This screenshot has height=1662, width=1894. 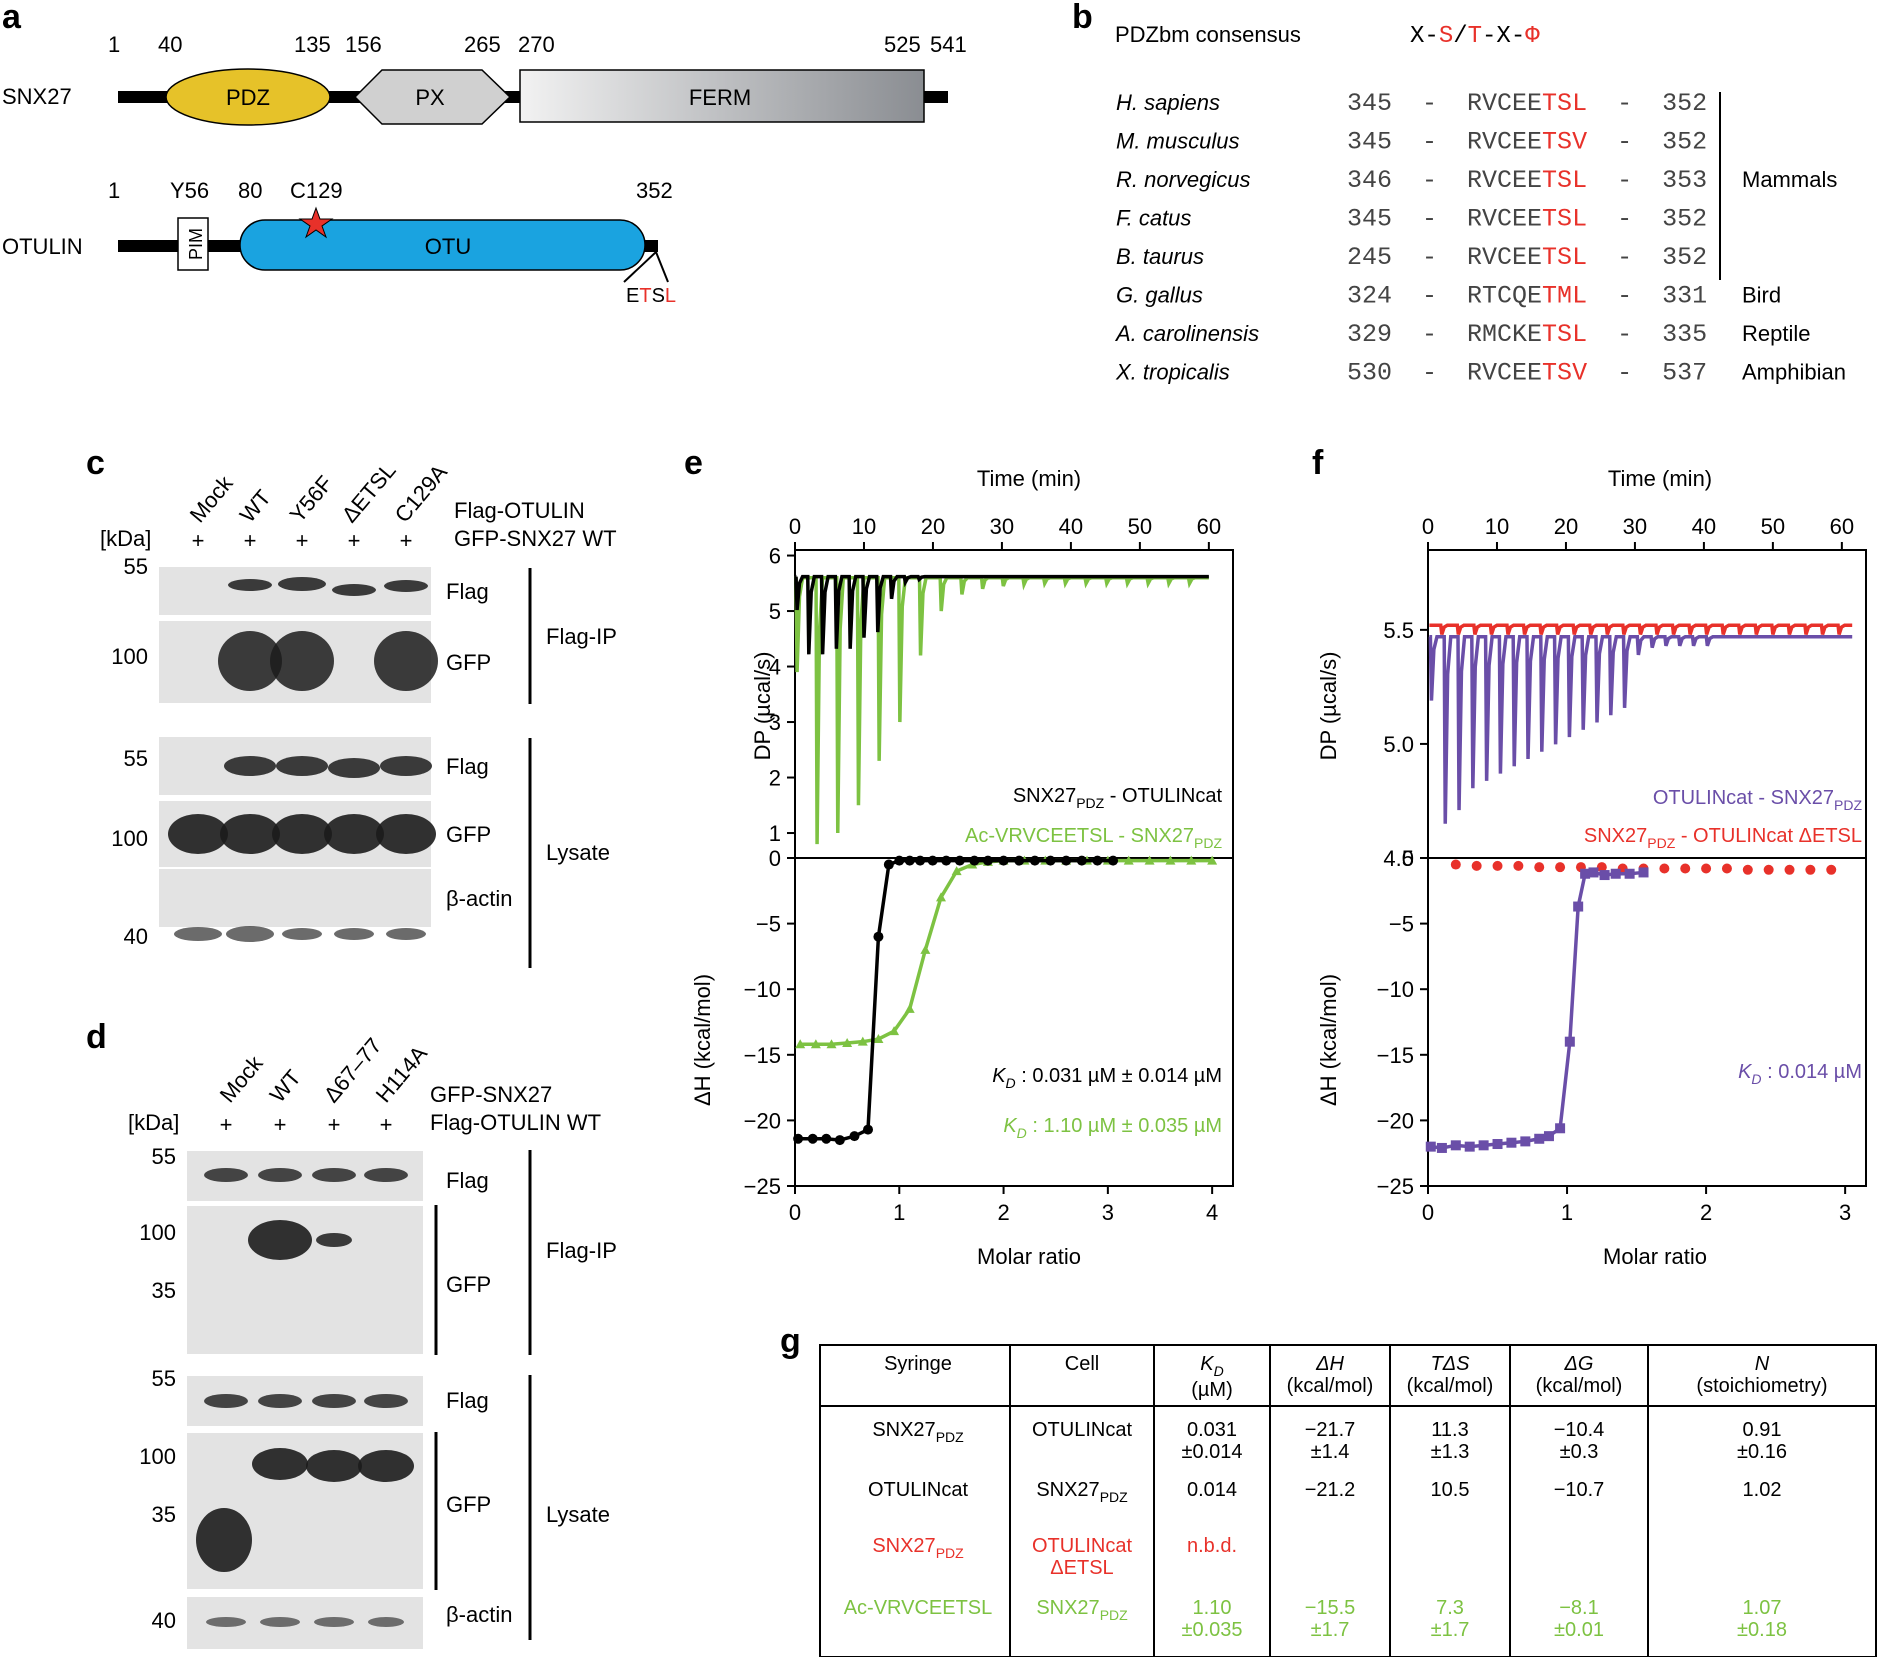 I want to click on cell-dg-err: ±0.3, so click(x=1579, y=1452).